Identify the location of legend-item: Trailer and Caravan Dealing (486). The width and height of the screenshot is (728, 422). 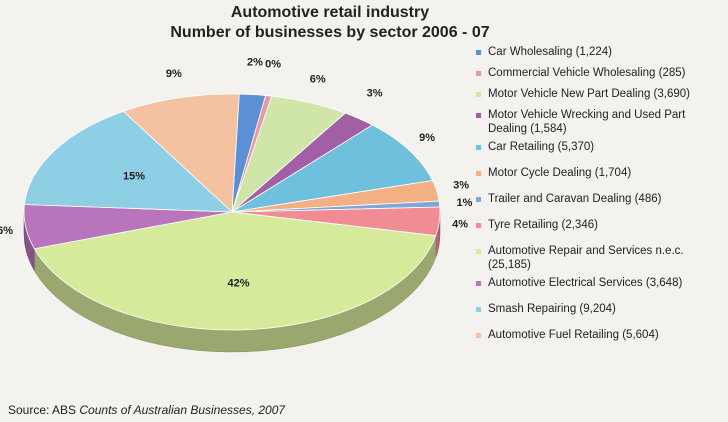
(597, 199).